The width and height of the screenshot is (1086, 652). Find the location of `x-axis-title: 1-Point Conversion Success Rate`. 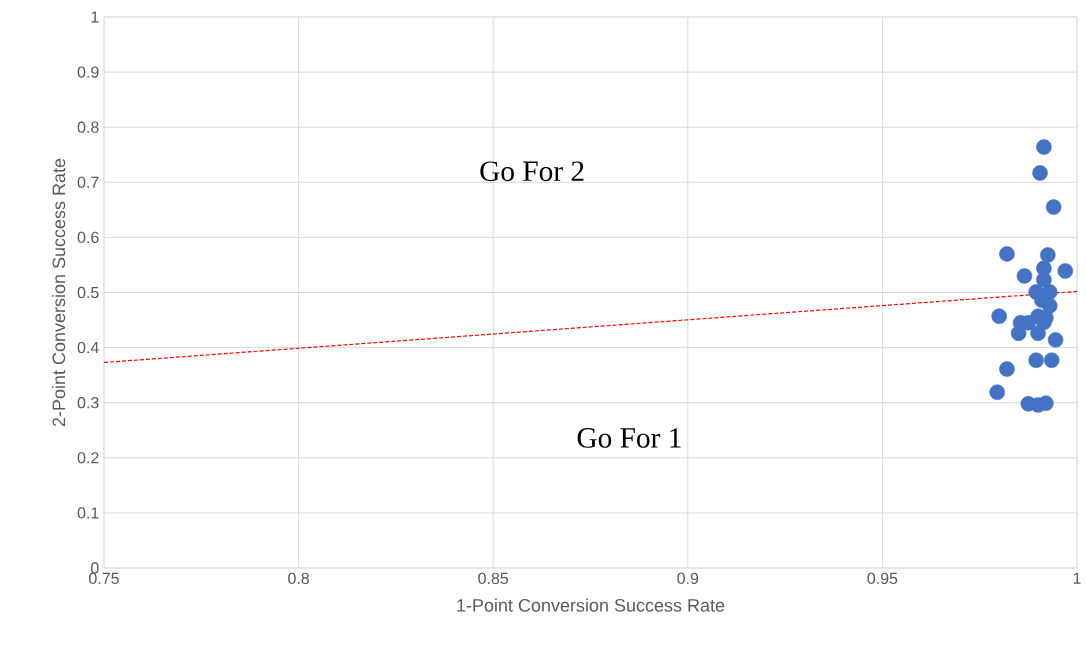

x-axis-title: 1-Point Conversion Success Rate is located at coordinates (591, 605).